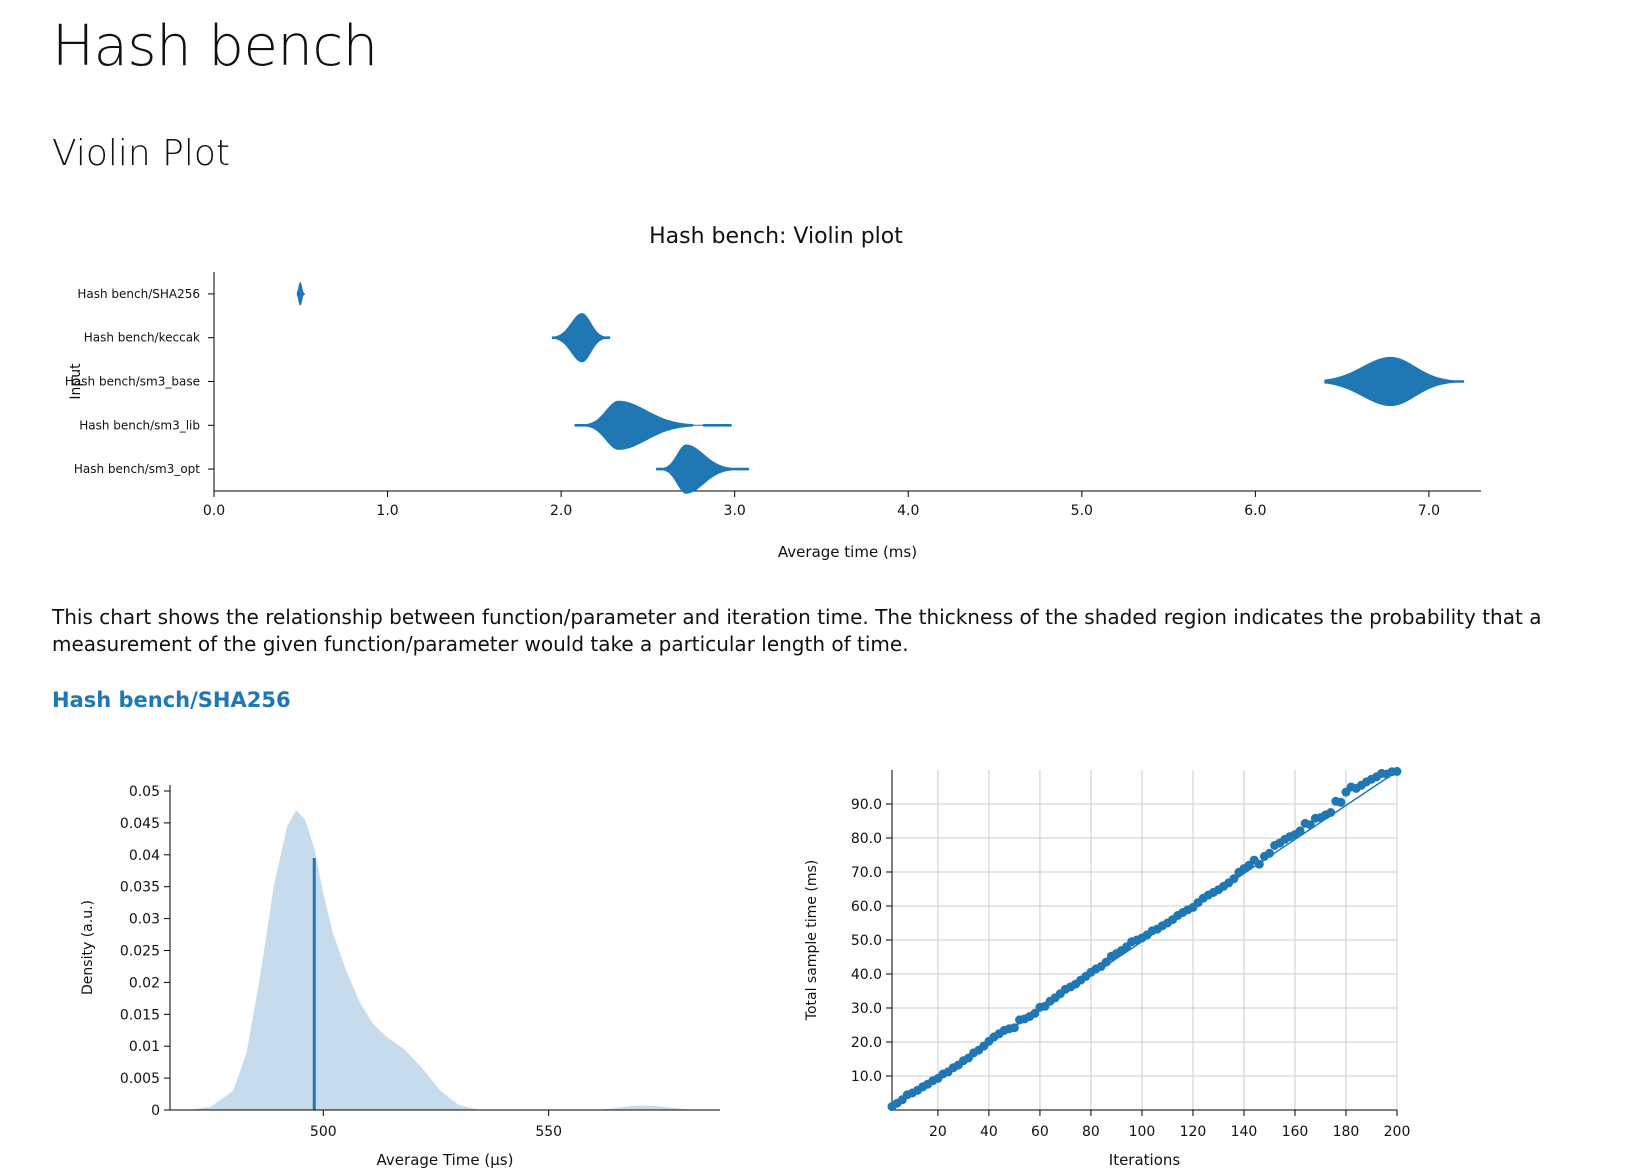 The height and width of the screenshot is (1176, 1627). What do you see at coordinates (1091, 1132) in the screenshot?
I see `reg-x-tick-label: 80` at bounding box center [1091, 1132].